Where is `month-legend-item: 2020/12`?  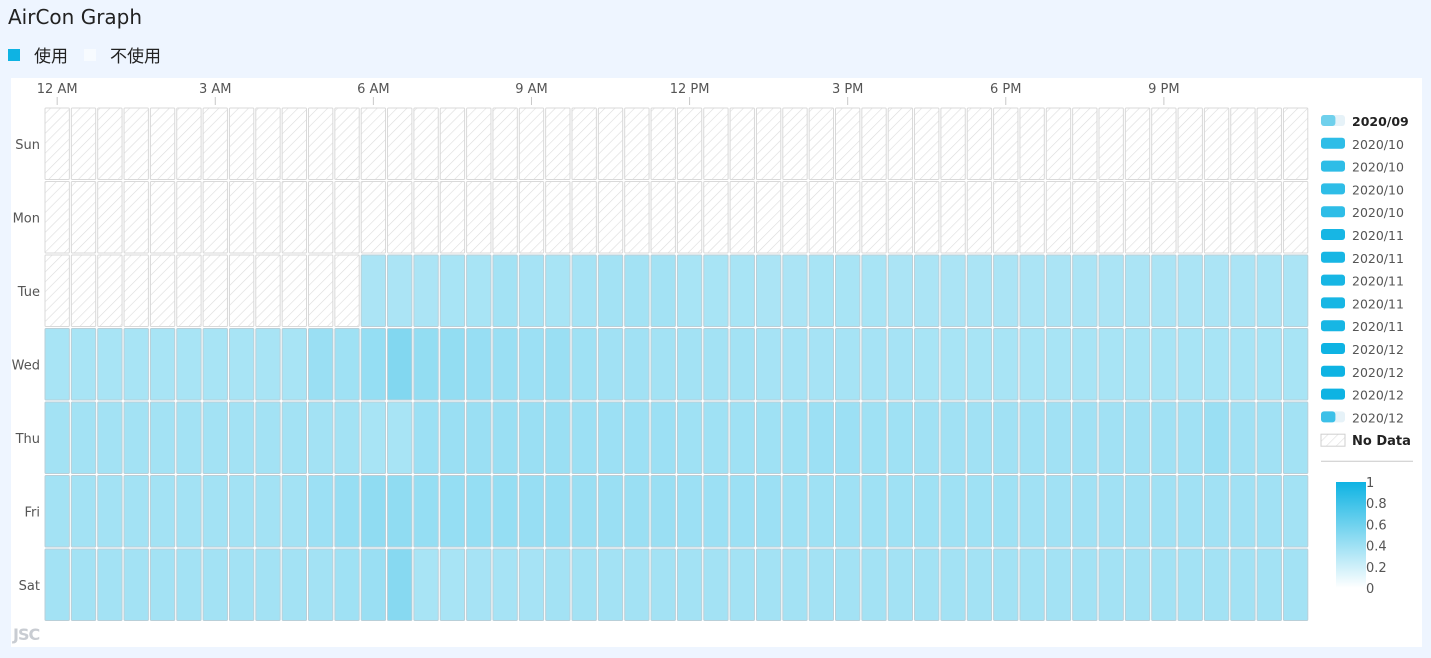
month-legend-item: 2020/12 is located at coordinates (1362, 372).